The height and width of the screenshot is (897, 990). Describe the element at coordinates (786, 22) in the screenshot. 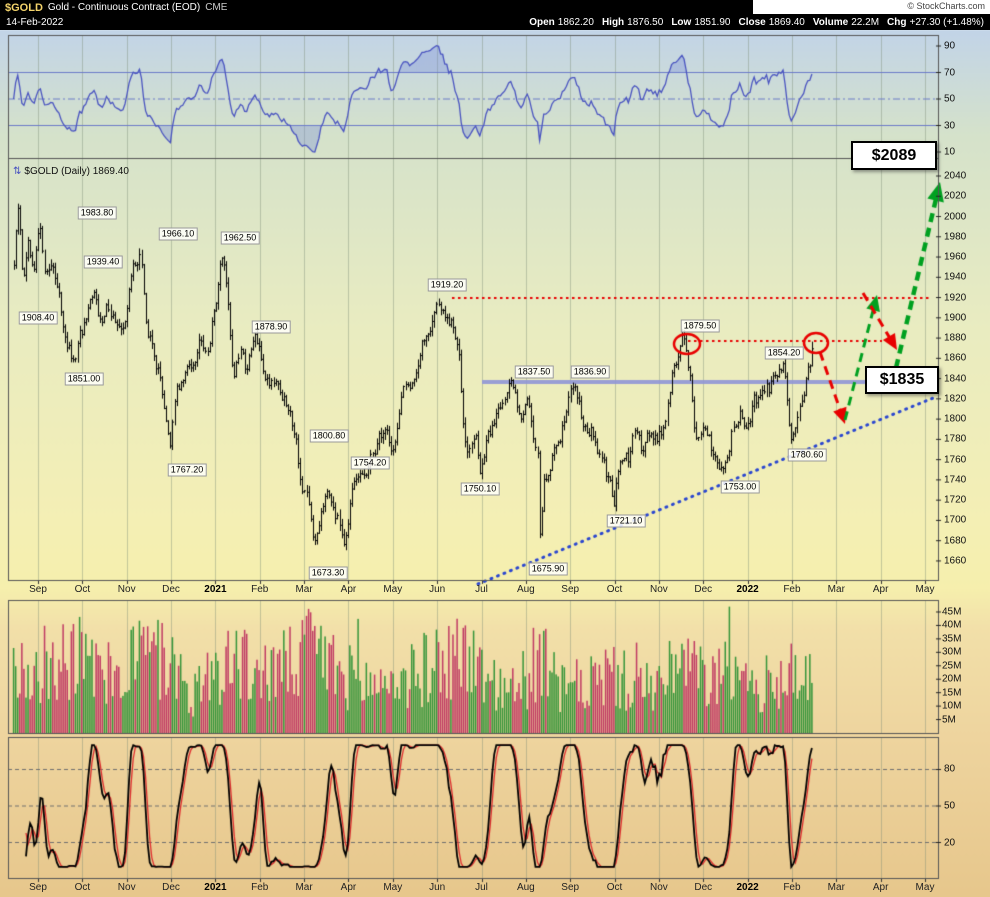

I see `quote-value: 1869.40` at that location.